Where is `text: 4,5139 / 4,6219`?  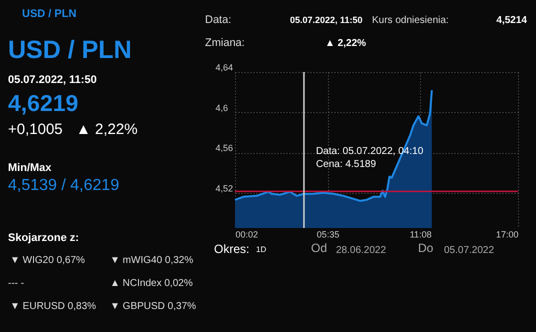
text: 4,5139 / 4,6219 is located at coordinates (64, 185).